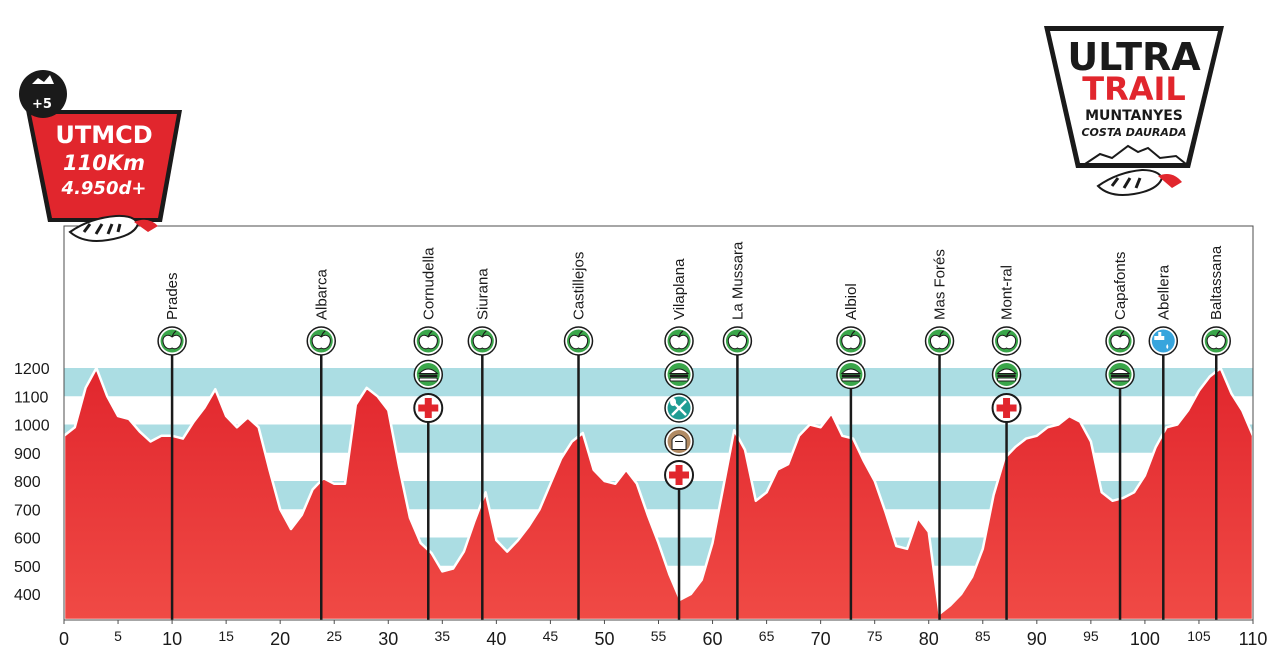  Describe the element at coordinates (1134, 57) in the screenshot. I see `logo-ultra: ULTRA` at that location.